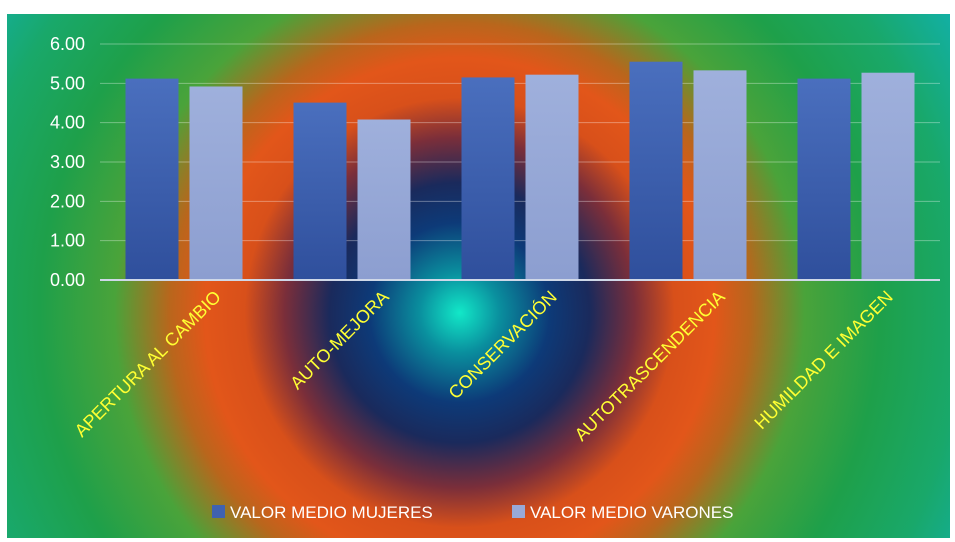 This screenshot has width=955, height=542. What do you see at coordinates (502, 344) in the screenshot?
I see `category-label: CONSERVACIÓN` at bounding box center [502, 344].